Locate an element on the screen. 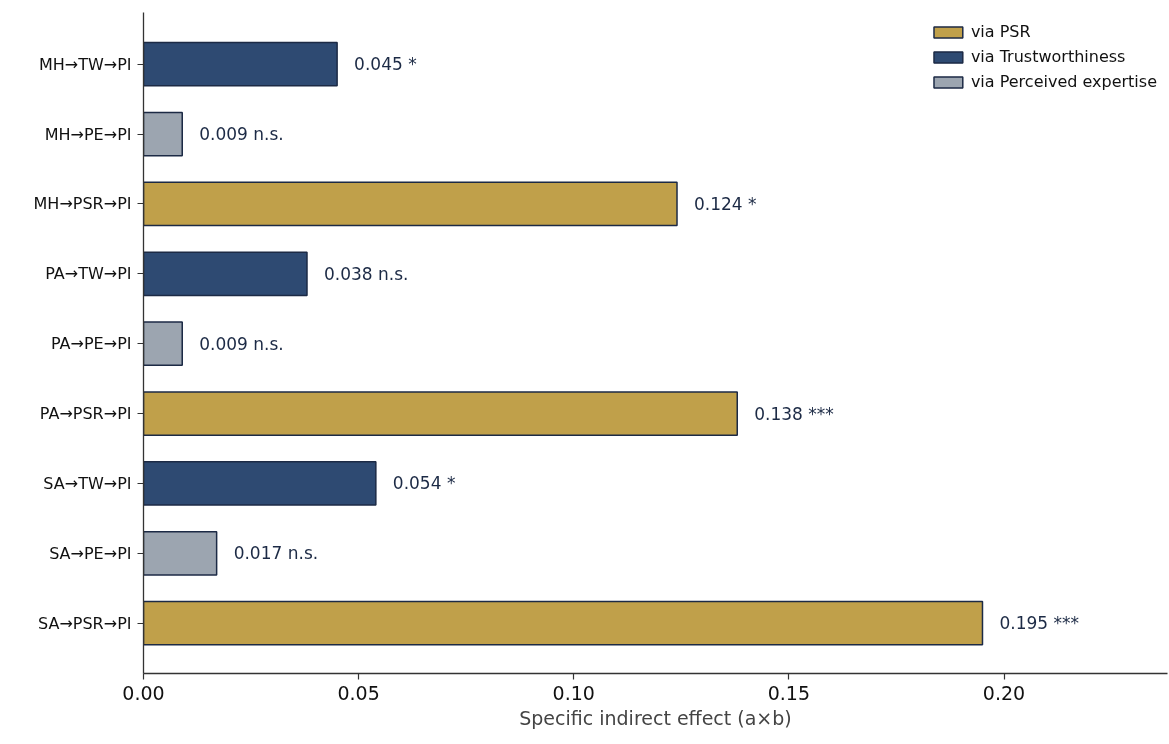  y-tick-label: MH→PE→PI is located at coordinates (88, 134).